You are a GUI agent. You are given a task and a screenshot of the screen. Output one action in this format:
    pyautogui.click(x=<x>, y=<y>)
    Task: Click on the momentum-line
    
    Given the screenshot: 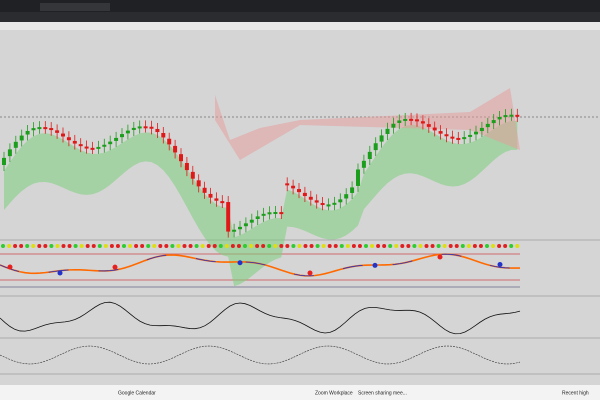 What is the action you would take?
    pyautogui.click(x=260, y=318)
    